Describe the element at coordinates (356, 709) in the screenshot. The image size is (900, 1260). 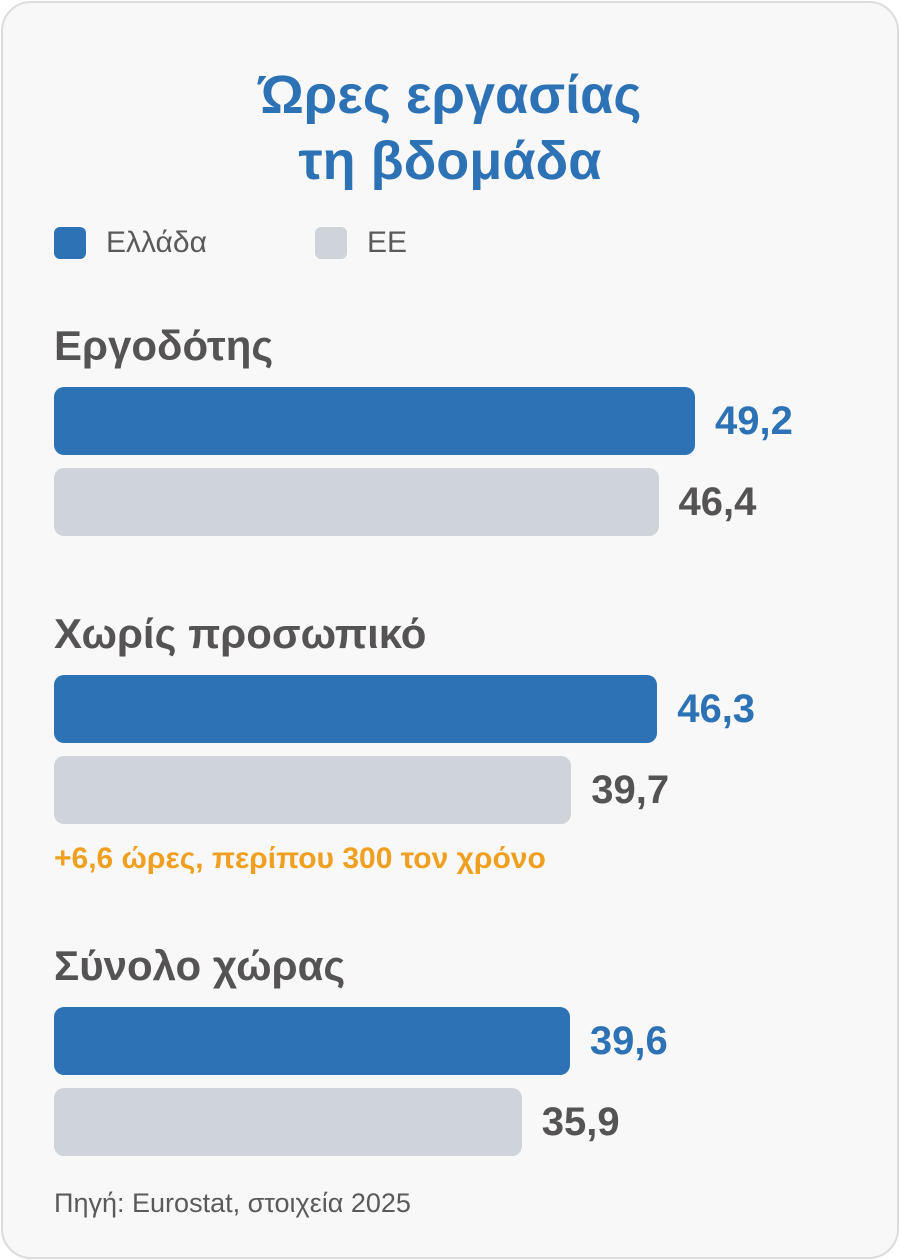
I see `bar-no-staff-greece` at that location.